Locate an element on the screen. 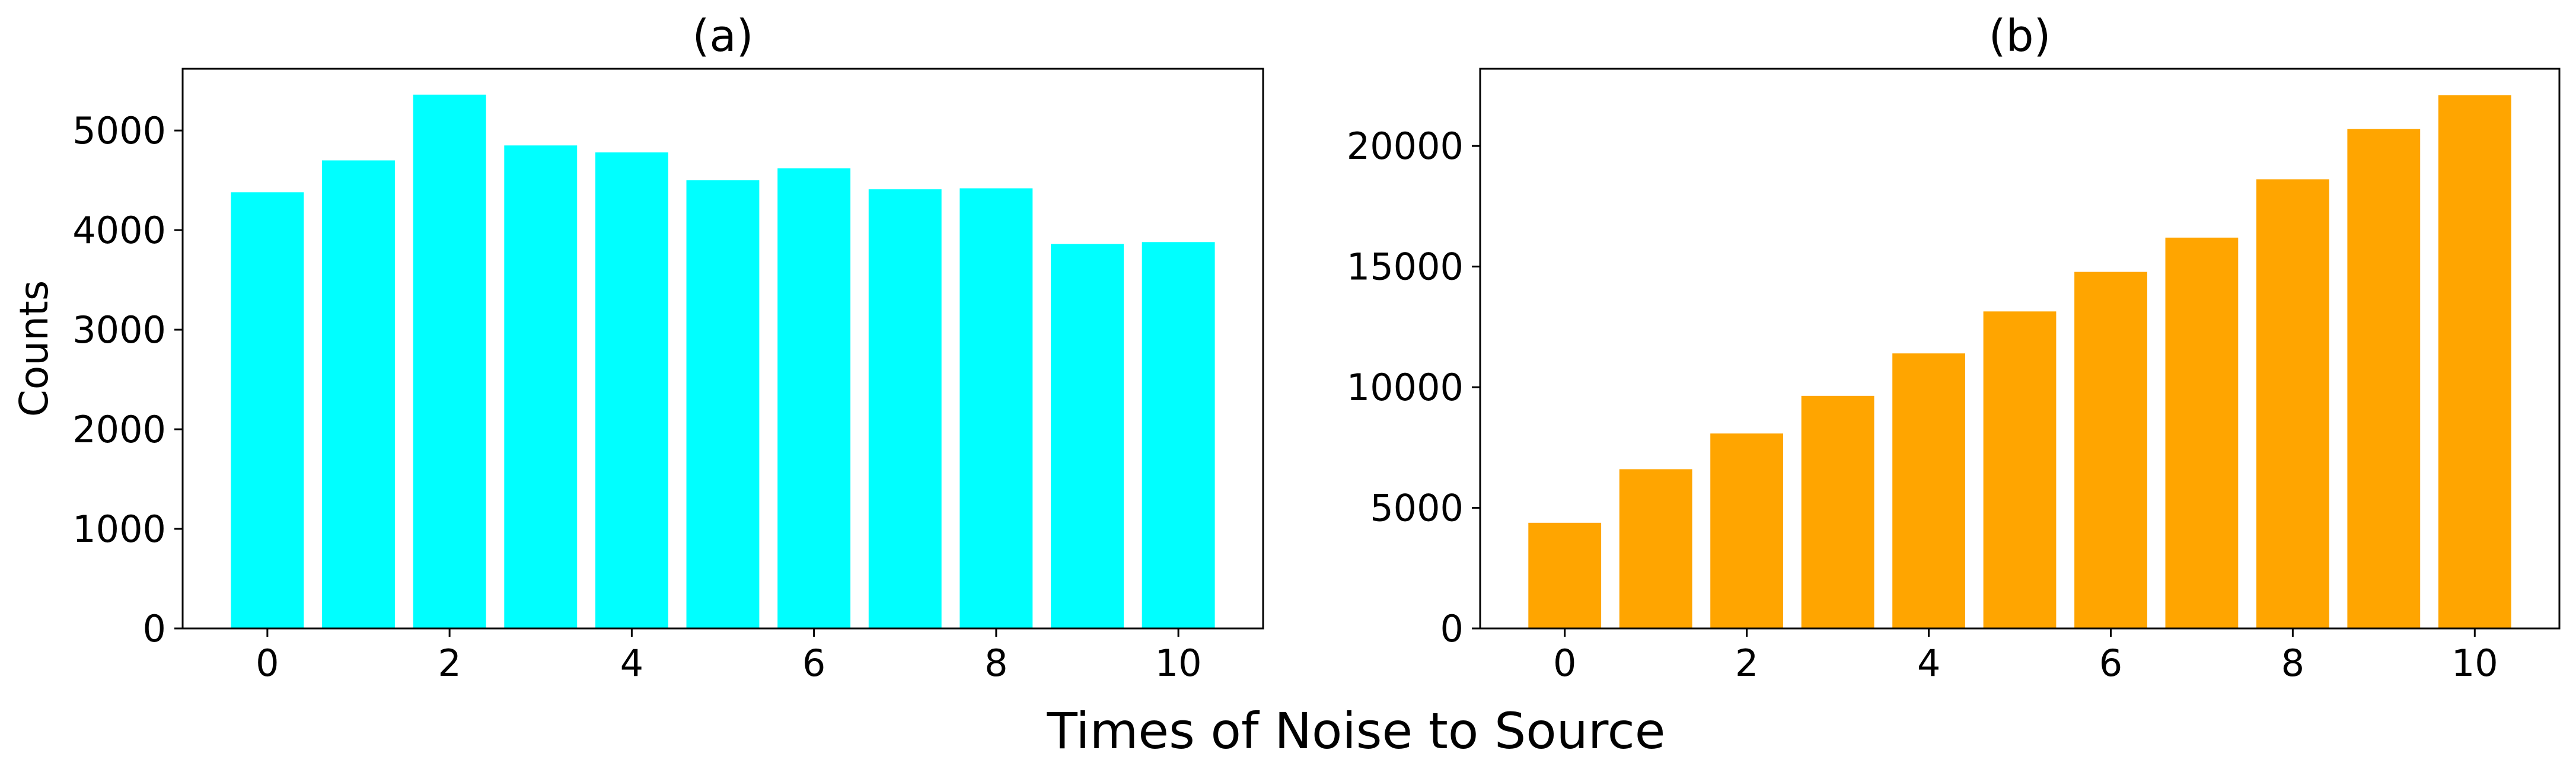  chart-a-x-tick-label: 8 is located at coordinates (996, 663).